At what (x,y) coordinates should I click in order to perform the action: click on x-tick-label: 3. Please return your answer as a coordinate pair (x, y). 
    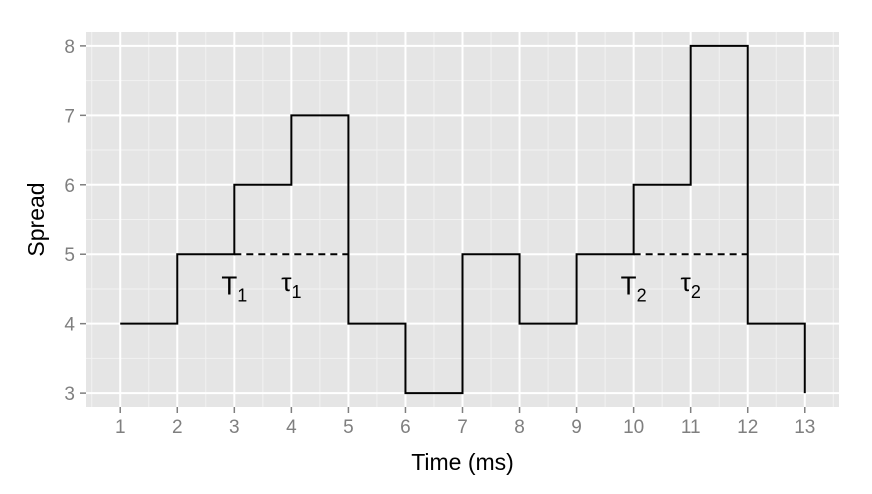
    Looking at the image, I should click on (234, 427).